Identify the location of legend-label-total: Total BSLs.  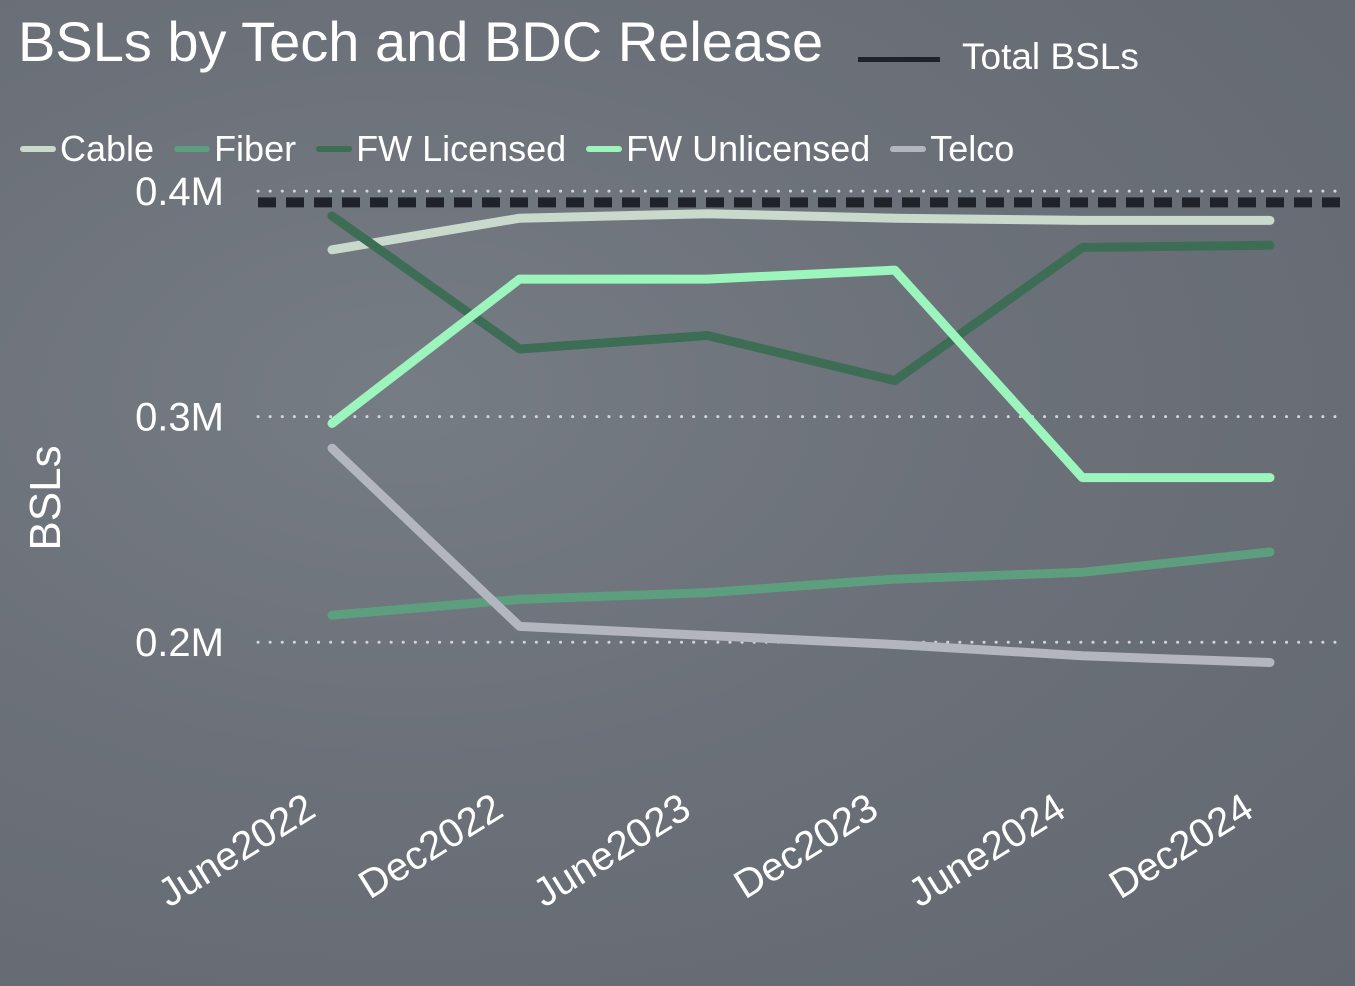
(1050, 56).